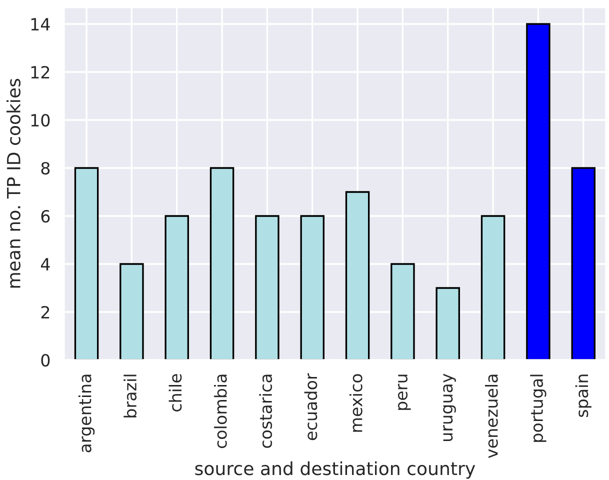 This screenshot has height=480, width=609. I want to click on x-tick-label: colombia, so click(220, 411).